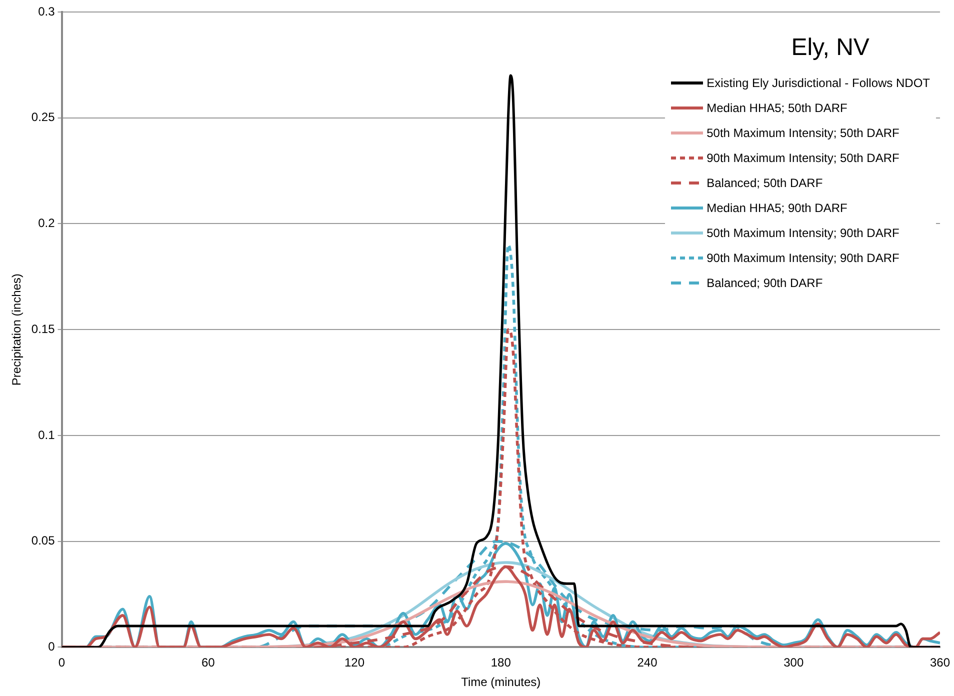  I want to click on x-tick-label: 0, so click(62, 663).